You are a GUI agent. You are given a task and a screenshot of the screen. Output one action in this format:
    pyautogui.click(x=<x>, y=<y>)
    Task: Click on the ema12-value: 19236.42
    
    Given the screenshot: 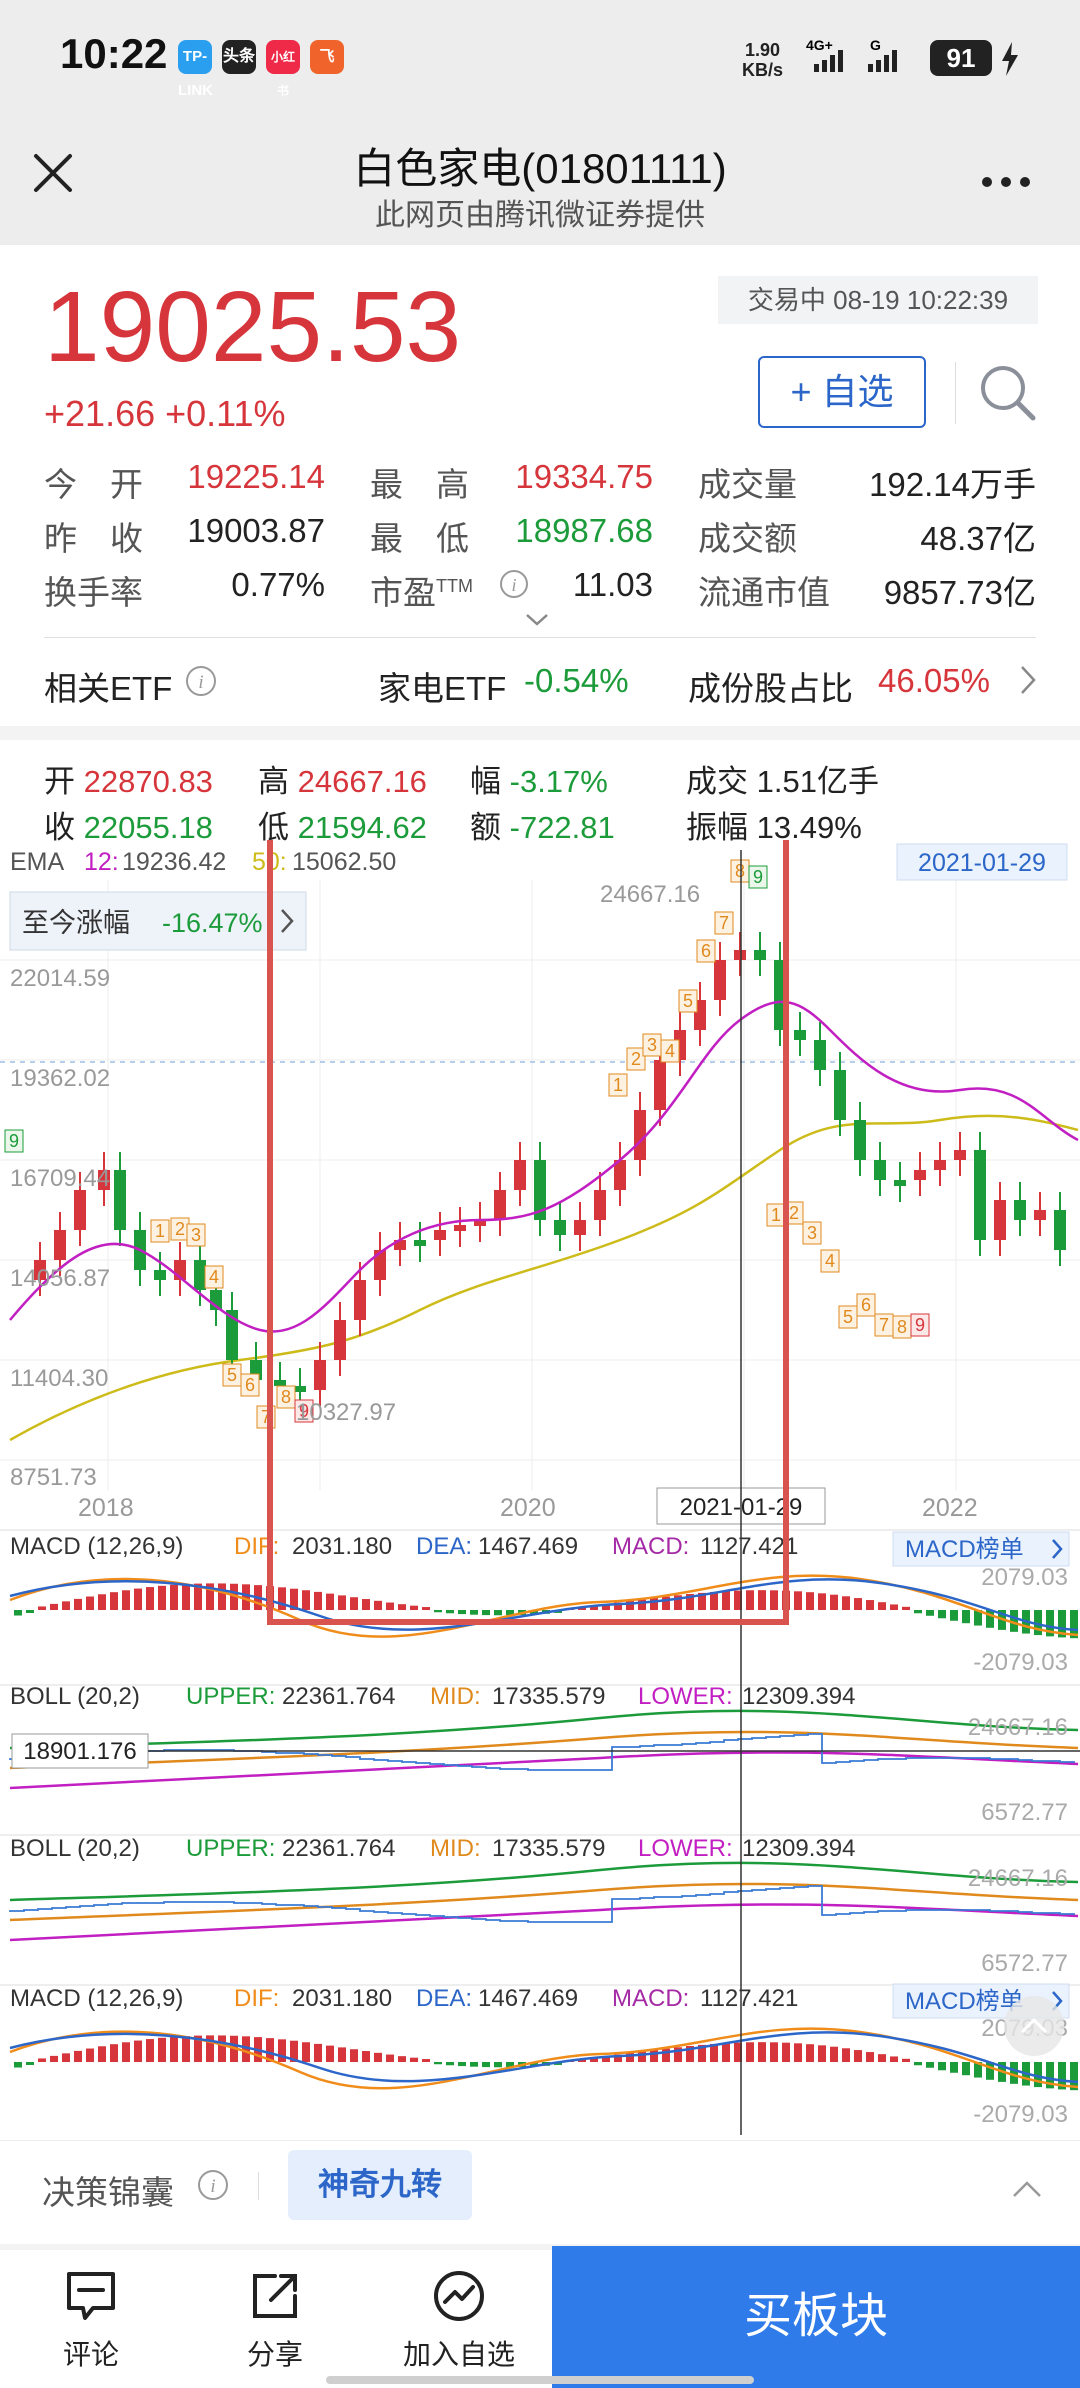 What is the action you would take?
    pyautogui.click(x=174, y=862)
    